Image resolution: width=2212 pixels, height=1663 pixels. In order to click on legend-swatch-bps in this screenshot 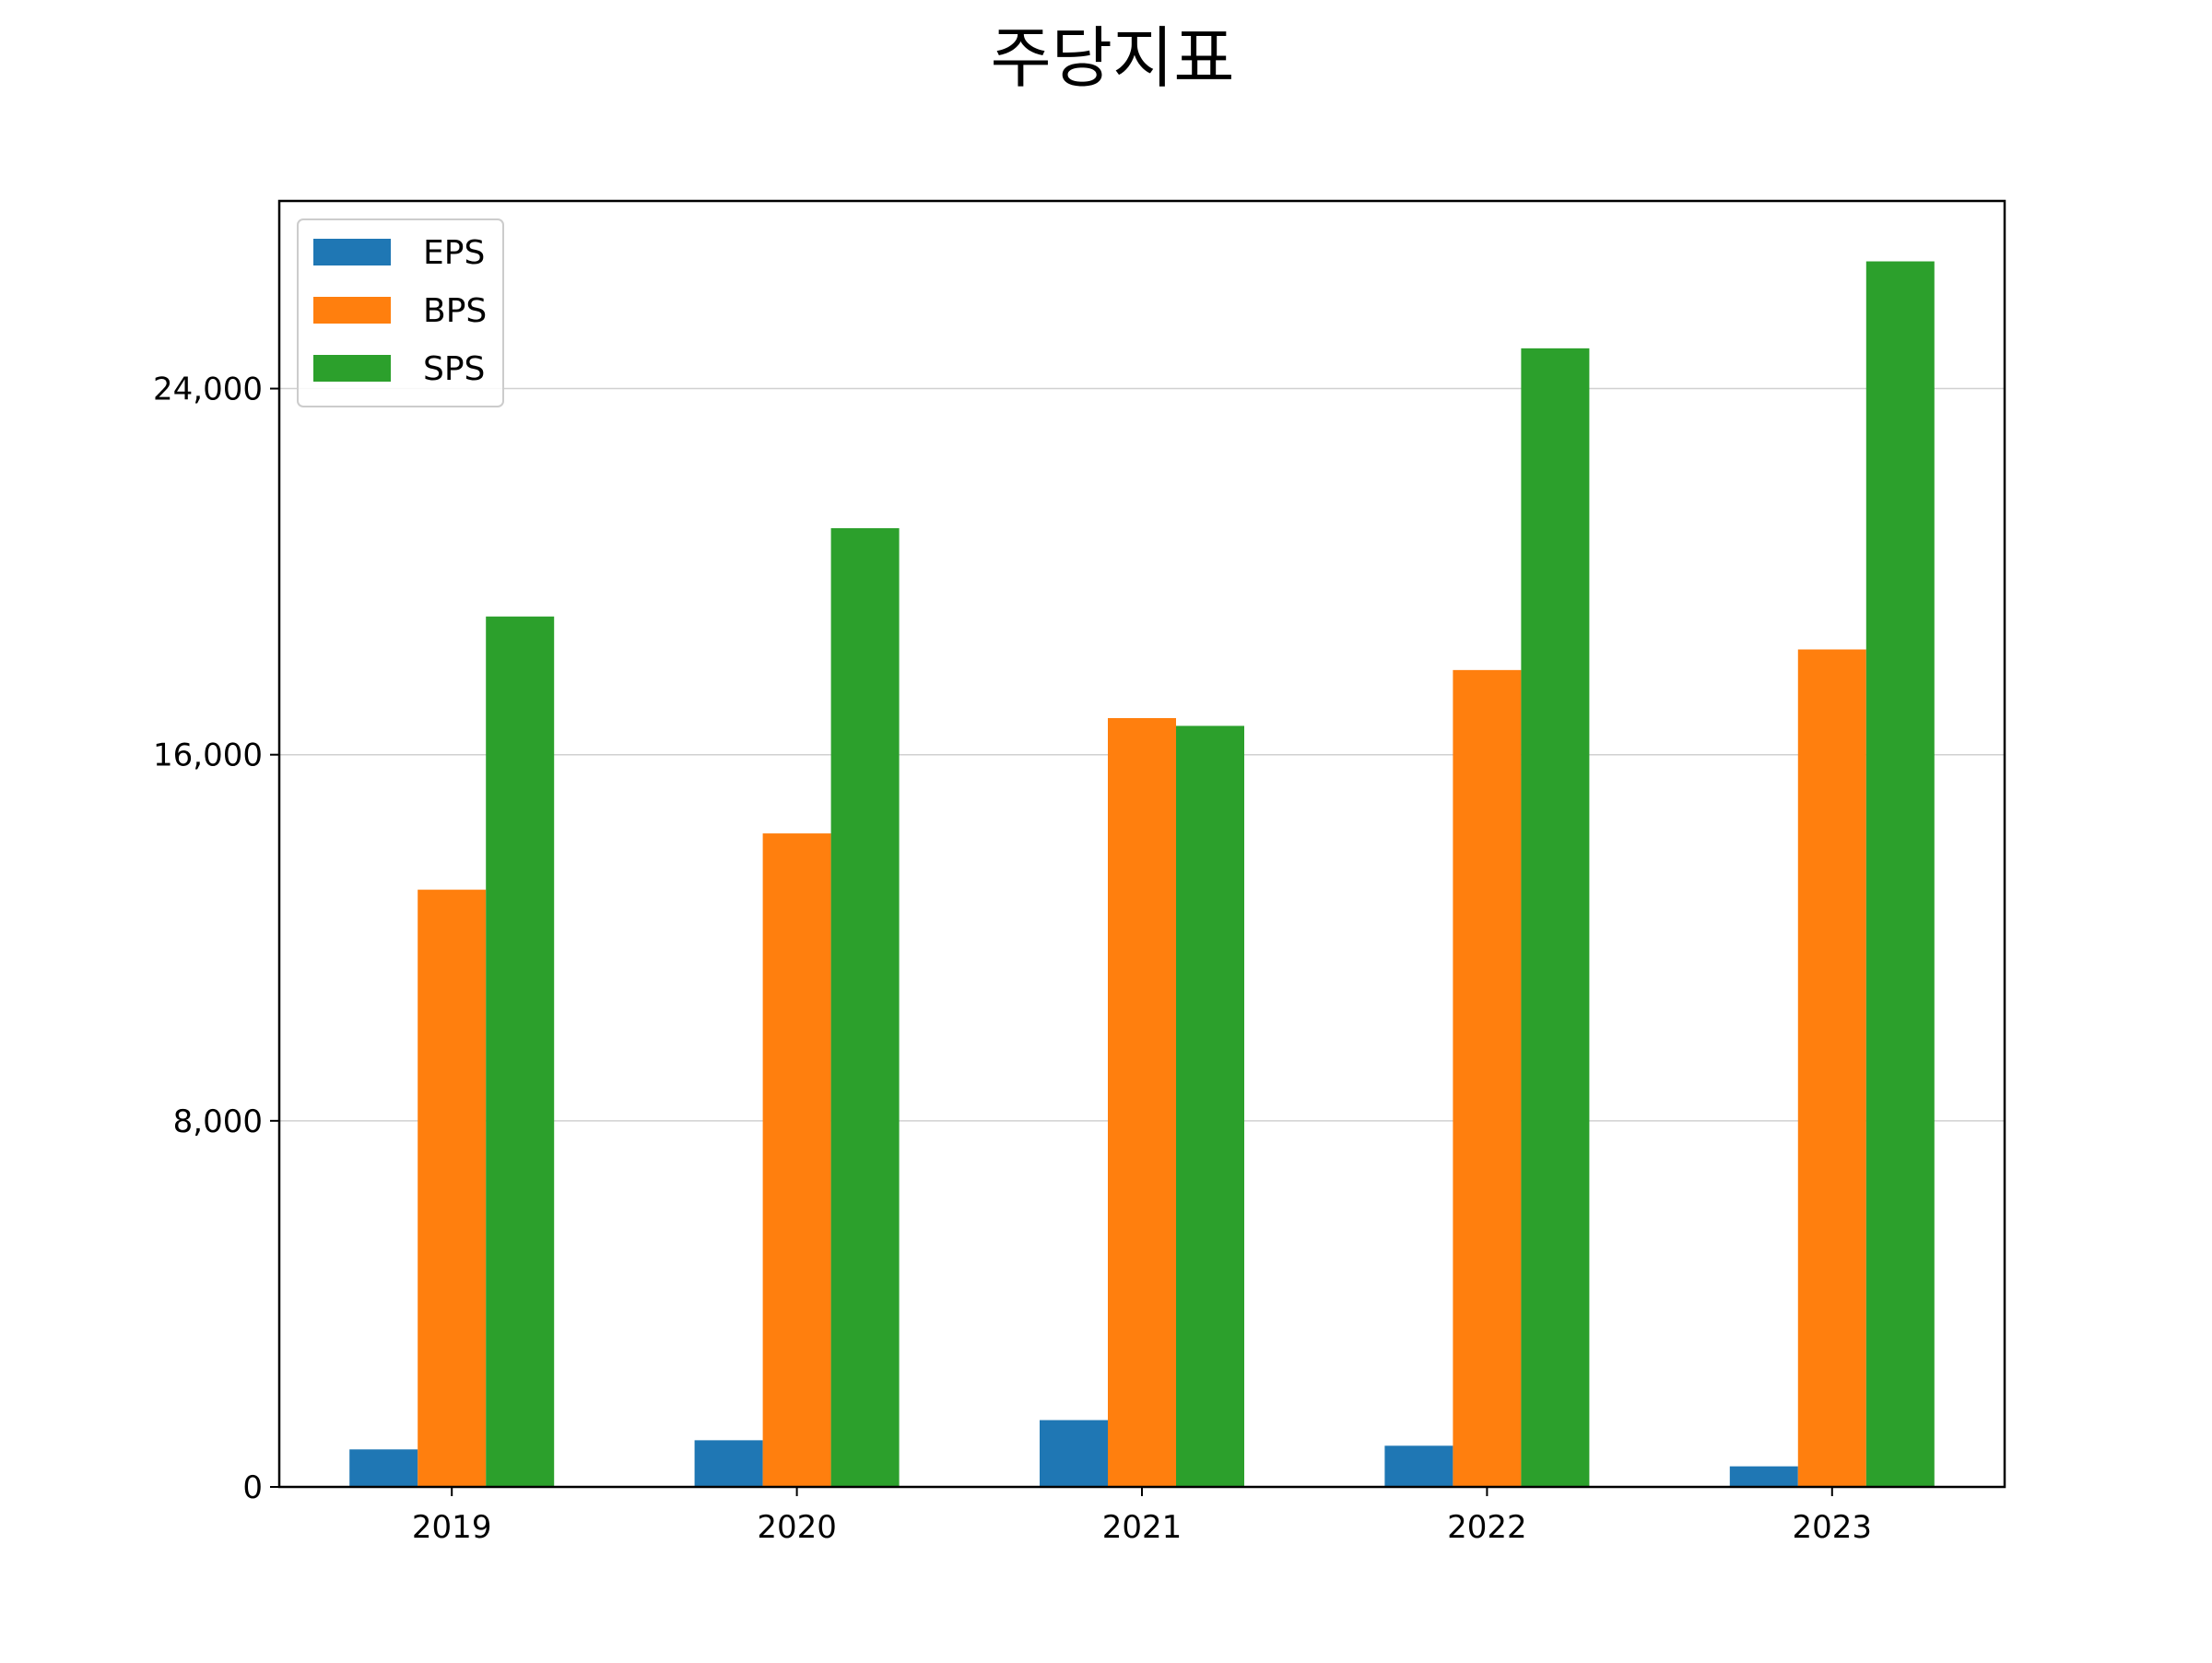, I will do `click(352, 310)`.